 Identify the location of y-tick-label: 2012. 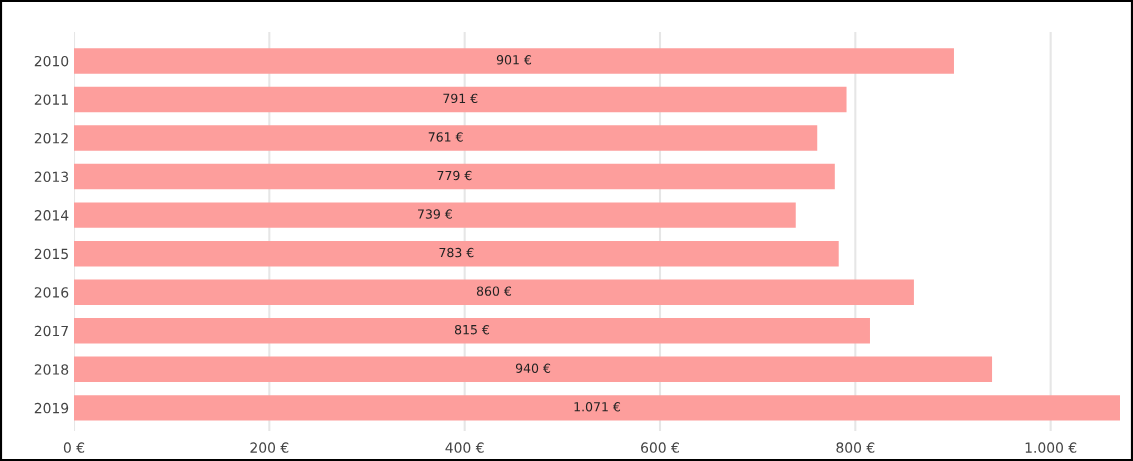
(51, 138).